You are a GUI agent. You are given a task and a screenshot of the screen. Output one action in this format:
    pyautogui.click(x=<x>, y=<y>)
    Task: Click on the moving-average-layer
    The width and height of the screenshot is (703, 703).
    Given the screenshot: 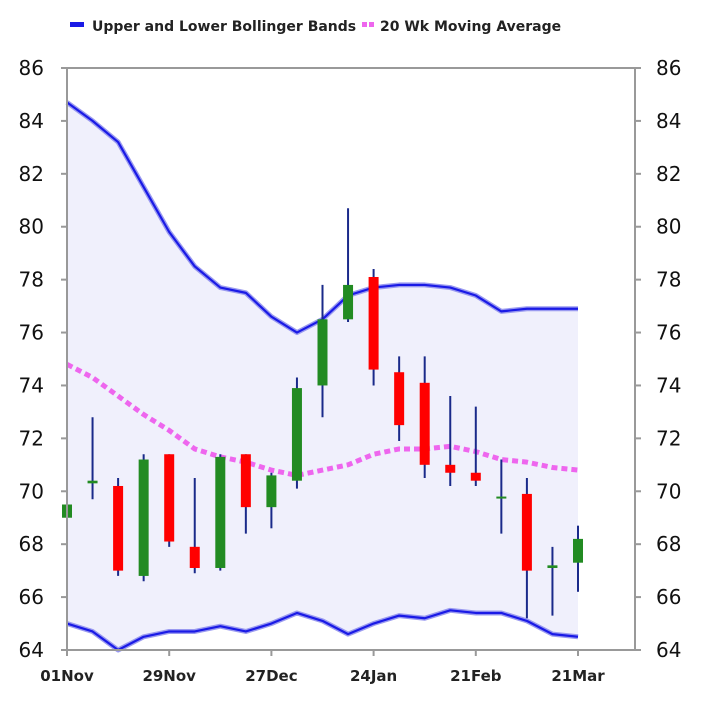 What is the action you would take?
    pyautogui.click(x=322, y=420)
    